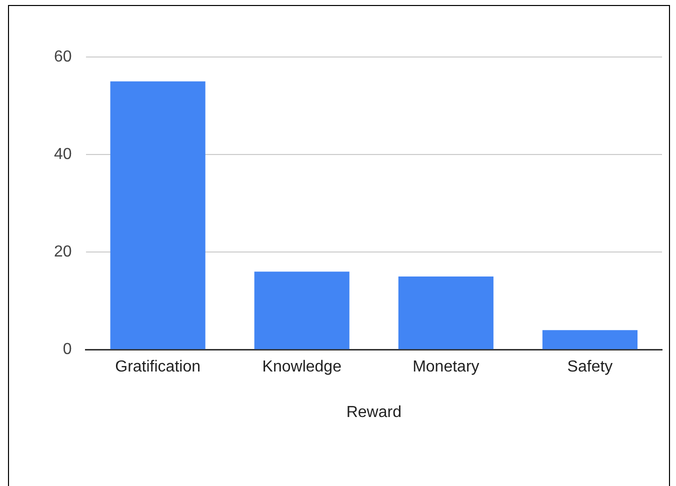  What do you see at coordinates (63, 154) in the screenshot?
I see `y-tick-label: 40` at bounding box center [63, 154].